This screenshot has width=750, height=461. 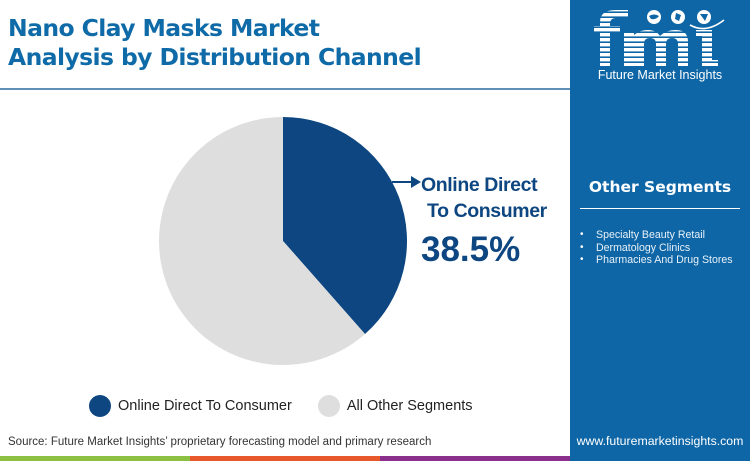 What do you see at coordinates (328, 406) in the screenshot?
I see `legend-swatch-all-other` at bounding box center [328, 406].